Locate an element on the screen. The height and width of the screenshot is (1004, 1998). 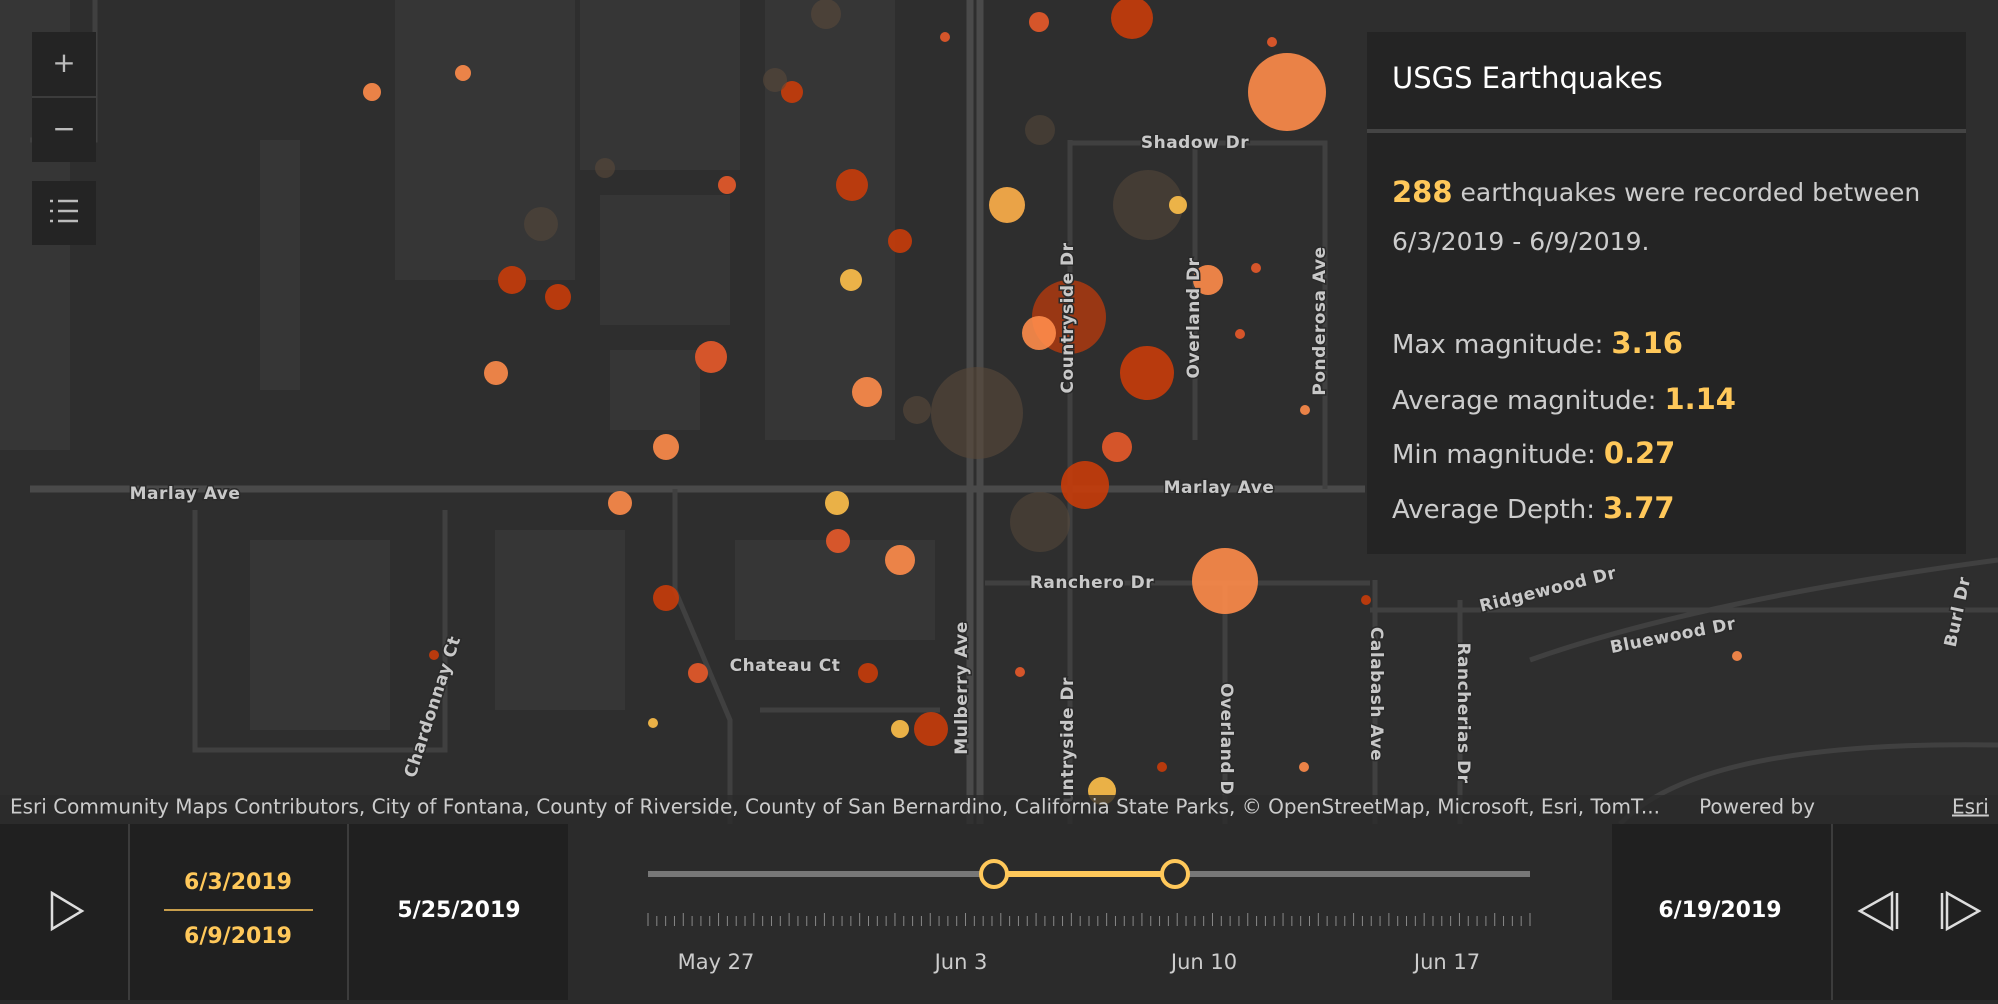
previous-button is located at coordinates (1878, 911).